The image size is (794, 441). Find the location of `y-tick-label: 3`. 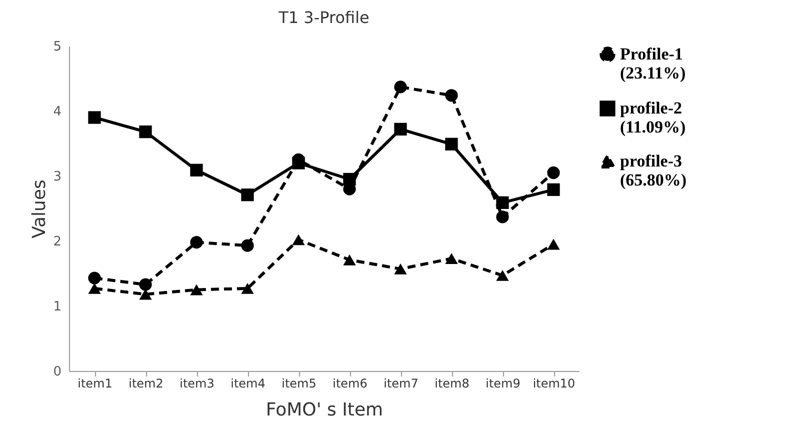

y-tick-label: 3 is located at coordinates (57, 177).